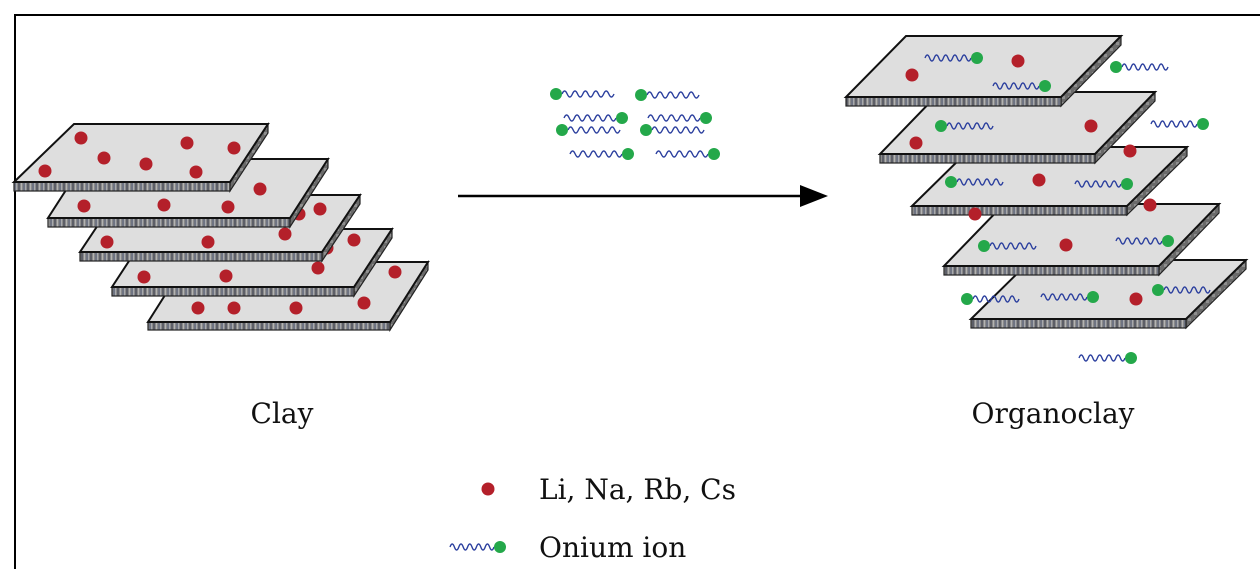  I want to click on clay-sheet, so click(140, 157).